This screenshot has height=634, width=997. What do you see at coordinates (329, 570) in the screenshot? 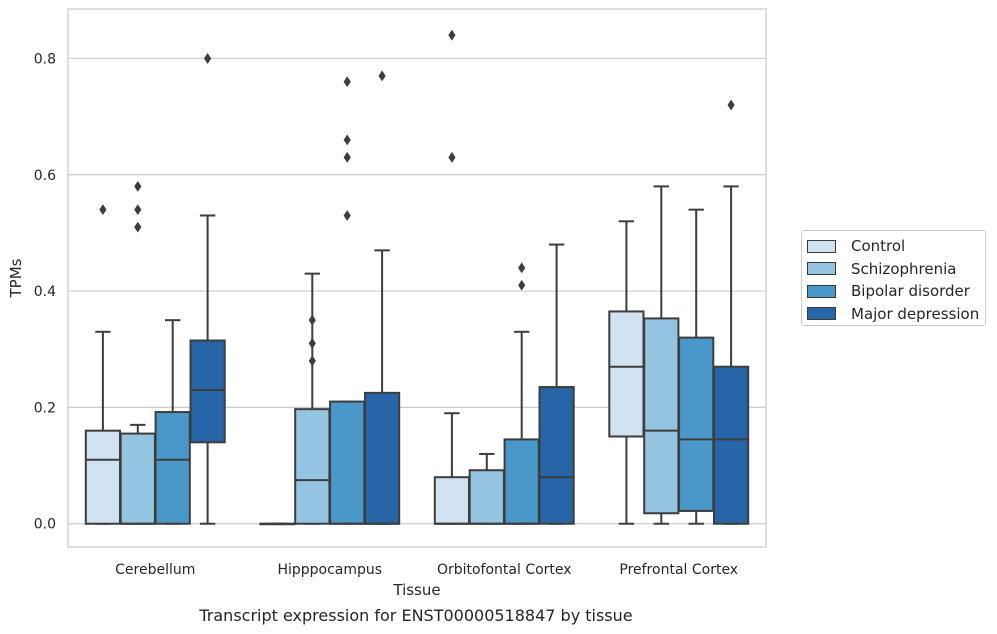
I see `x-tick-label: Hipppocampus` at bounding box center [329, 570].